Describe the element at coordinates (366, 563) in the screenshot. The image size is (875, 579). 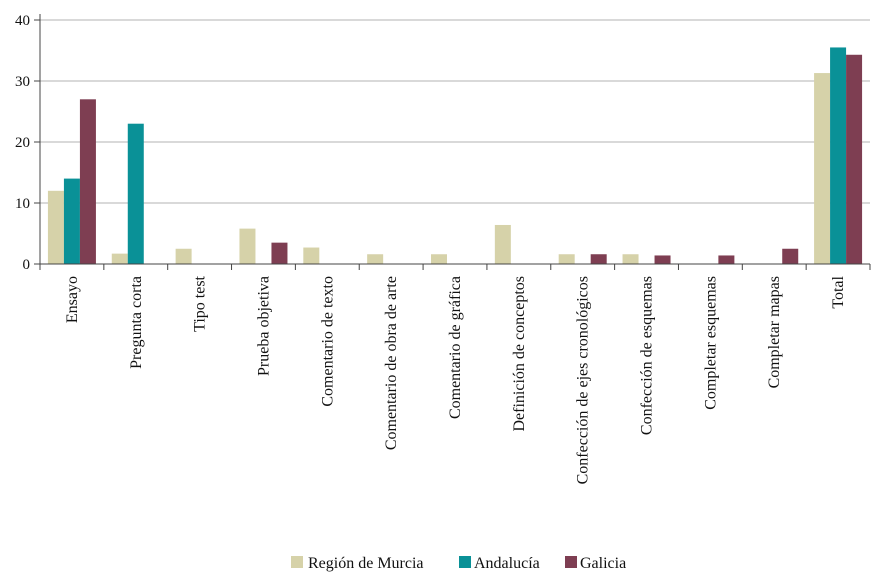
I see `legend-label-murcia: Región de Murcia` at that location.